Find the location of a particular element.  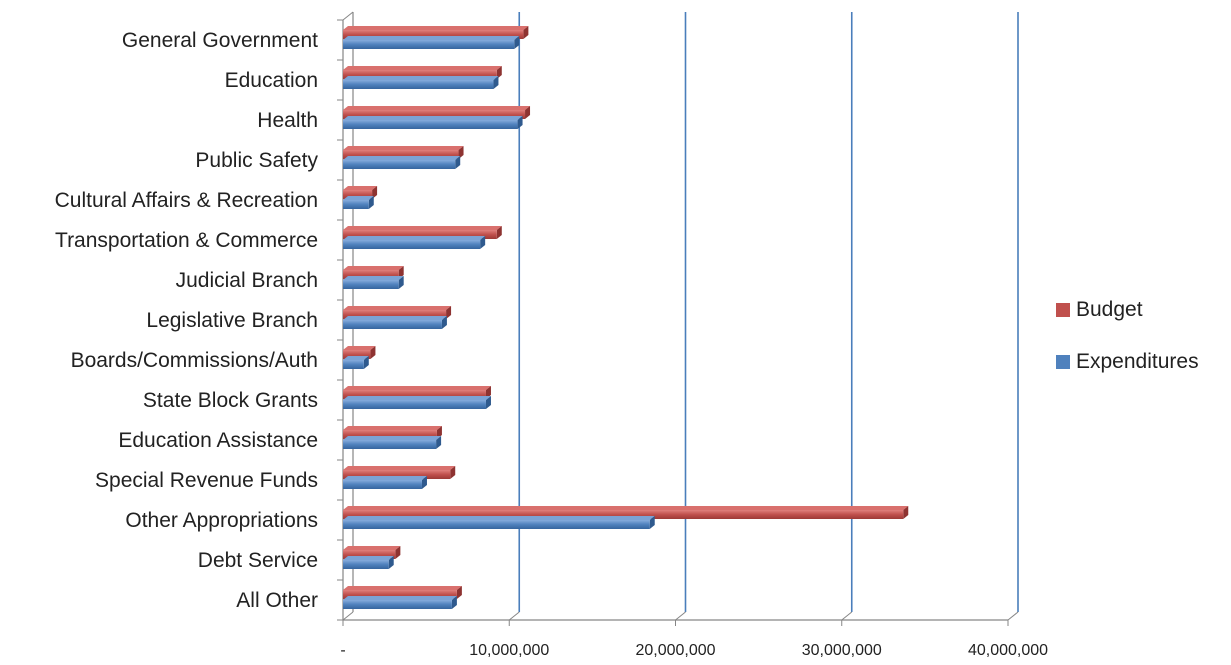

bar-budget-boards-commissions-auth is located at coordinates (359, 352).